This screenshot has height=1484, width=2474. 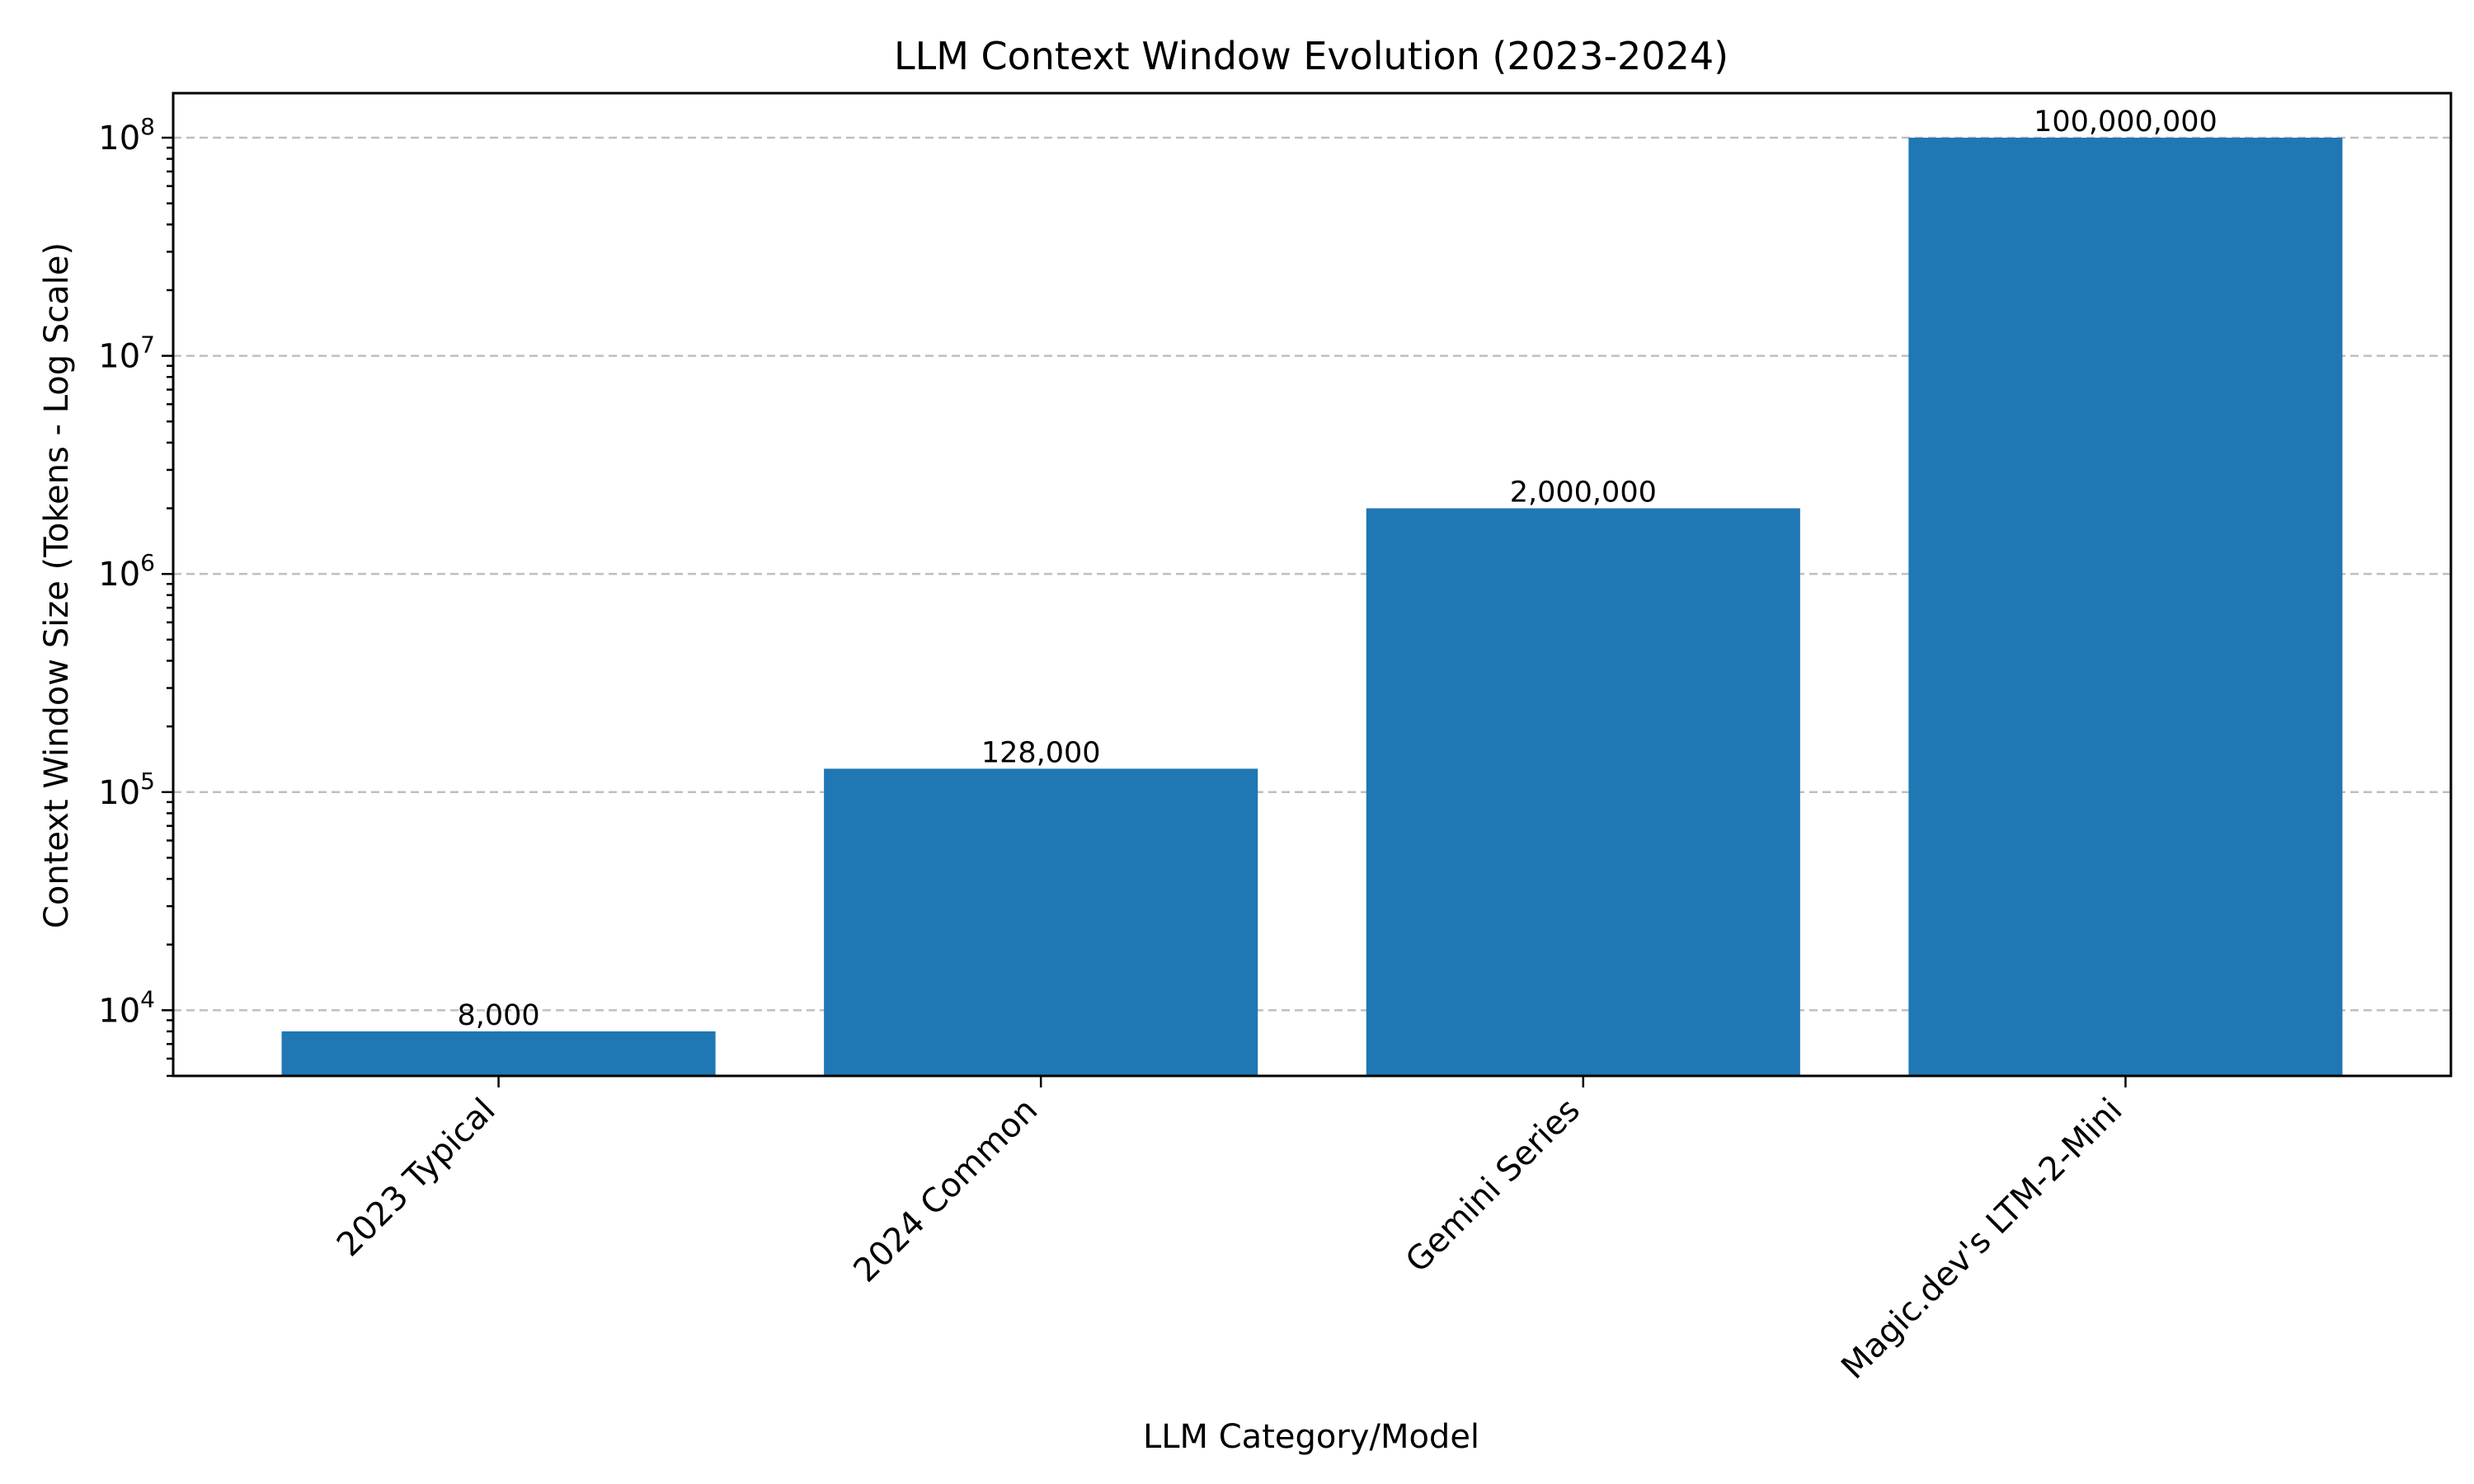 What do you see at coordinates (126, 1007) in the screenshot?
I see `y-tick-label: 10⁴` at bounding box center [126, 1007].